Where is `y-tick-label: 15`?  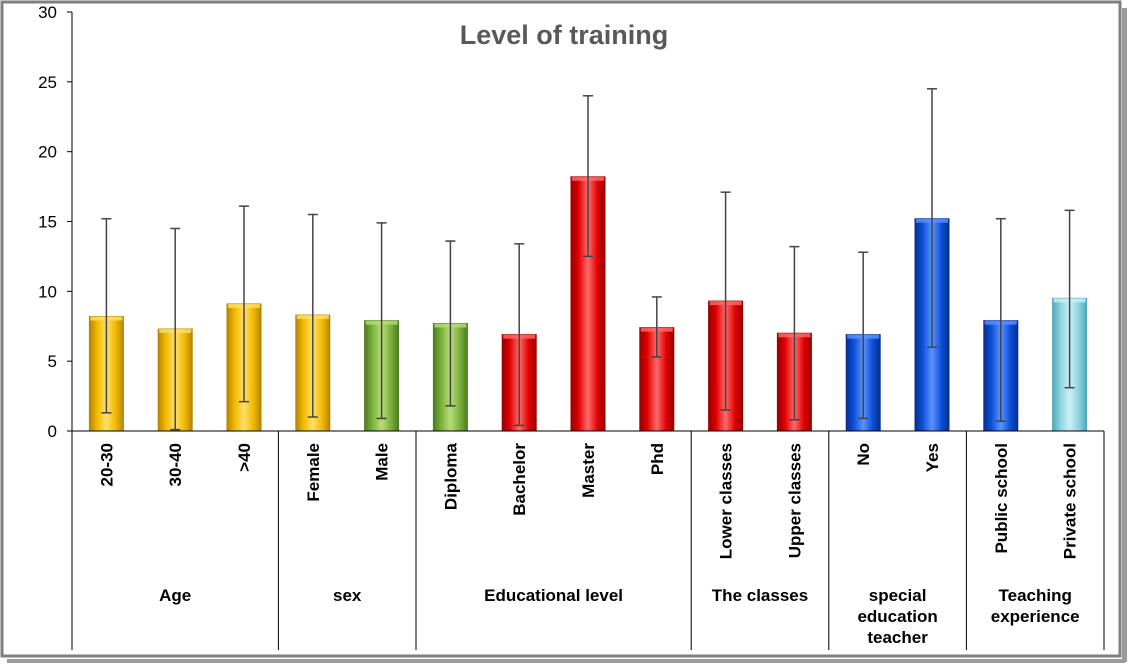 y-tick-label: 15 is located at coordinates (47, 222).